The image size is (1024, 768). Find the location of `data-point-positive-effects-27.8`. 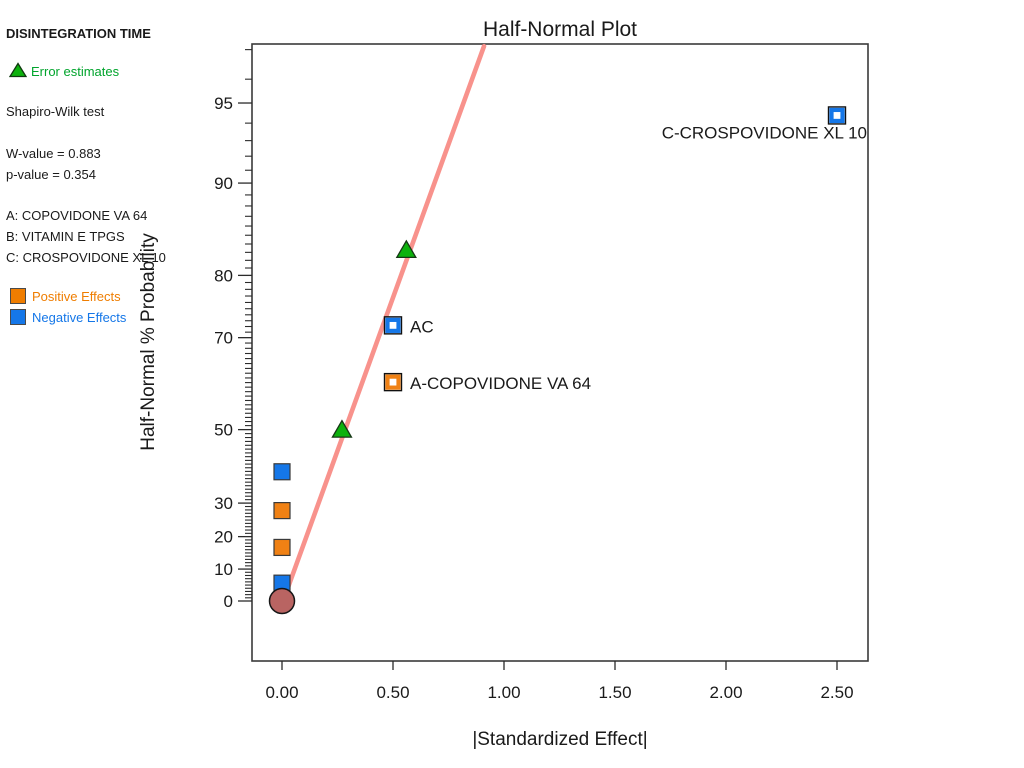

data-point-positive-effects-27.8 is located at coordinates (282, 511).